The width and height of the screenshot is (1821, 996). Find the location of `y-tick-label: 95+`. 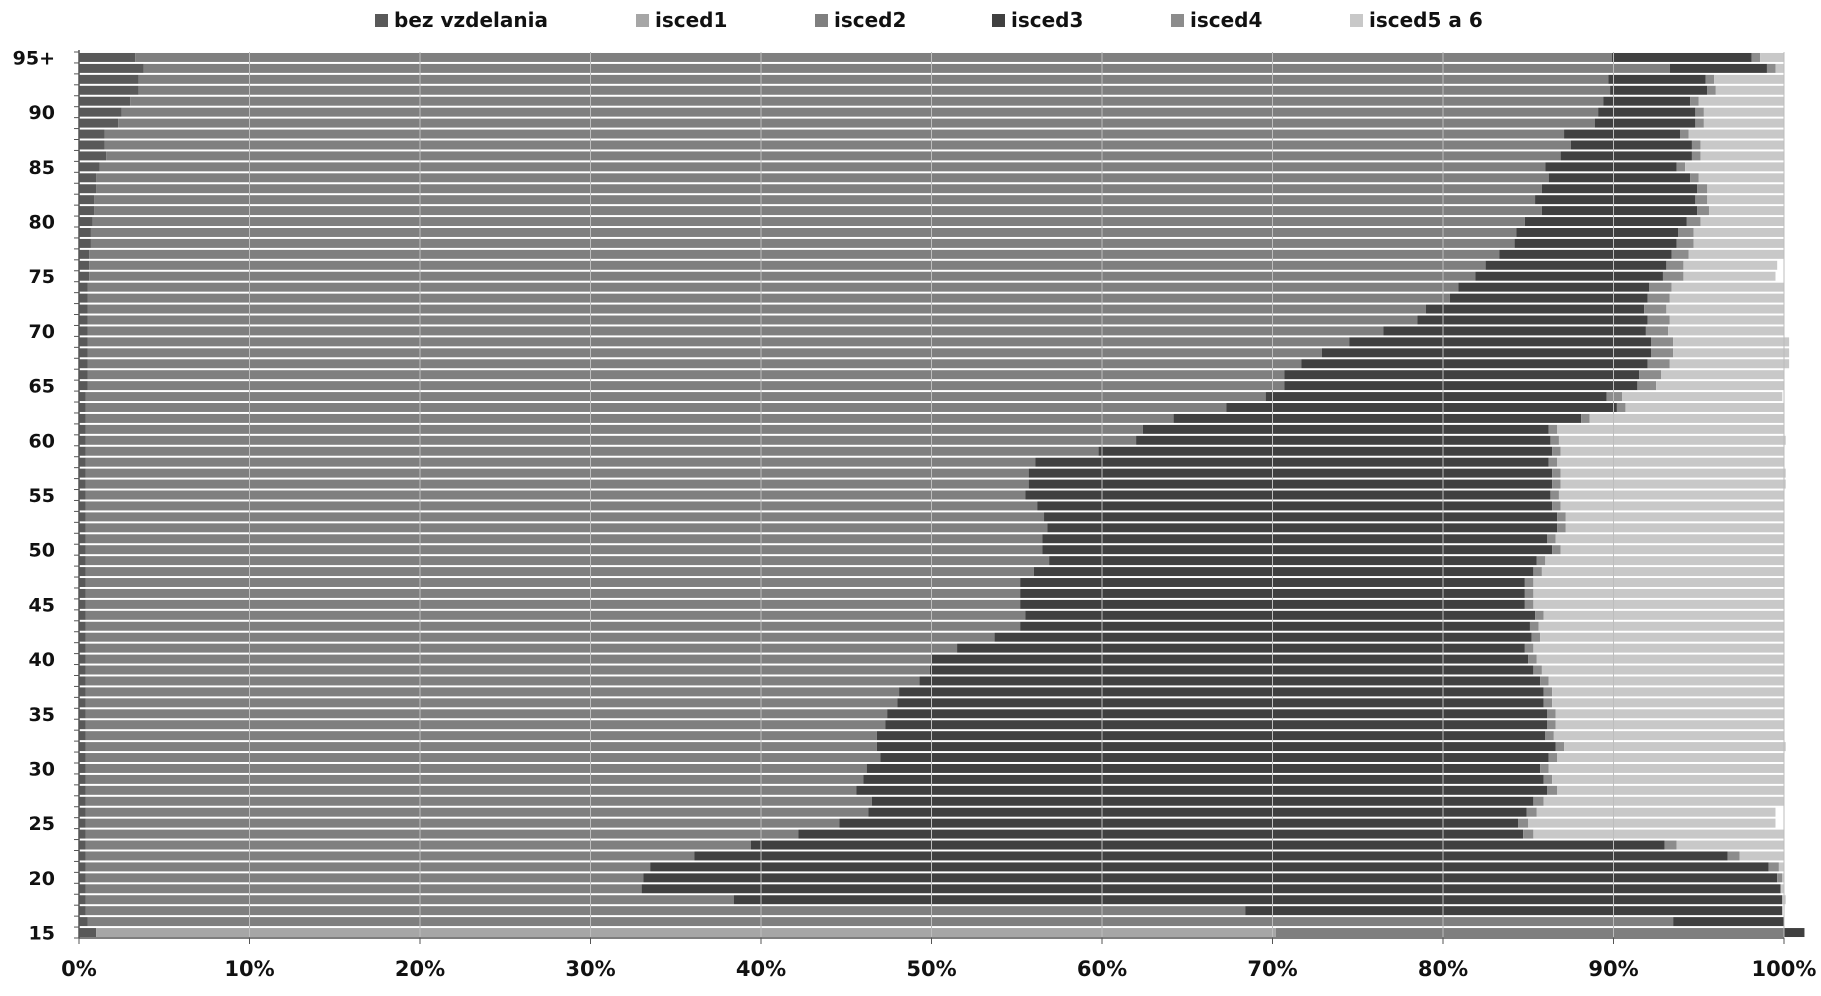

y-tick-label: 95+ is located at coordinates (34, 58).